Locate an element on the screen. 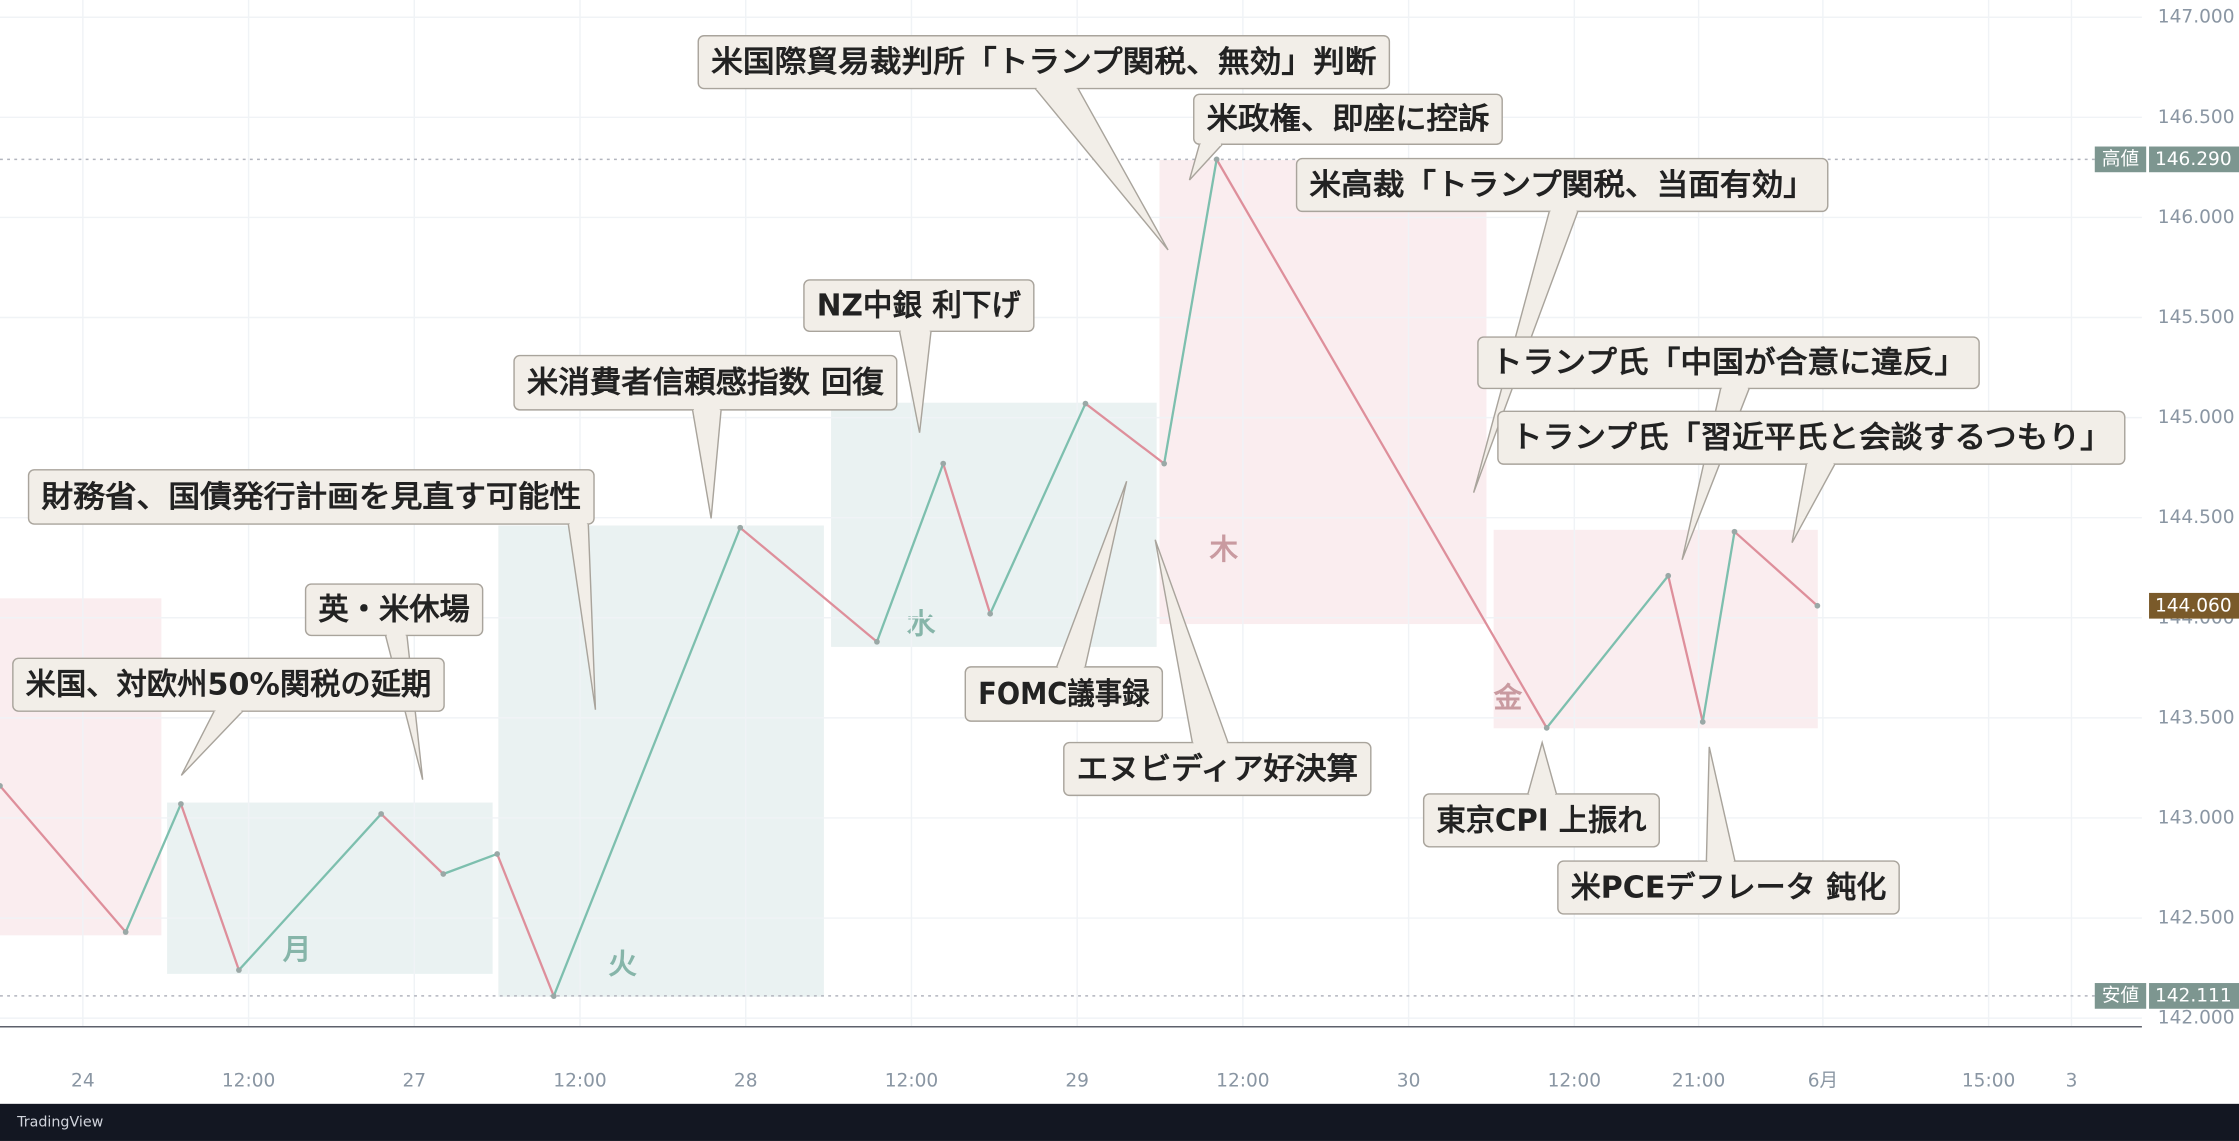  footer-bar is located at coordinates (1119, 1122).